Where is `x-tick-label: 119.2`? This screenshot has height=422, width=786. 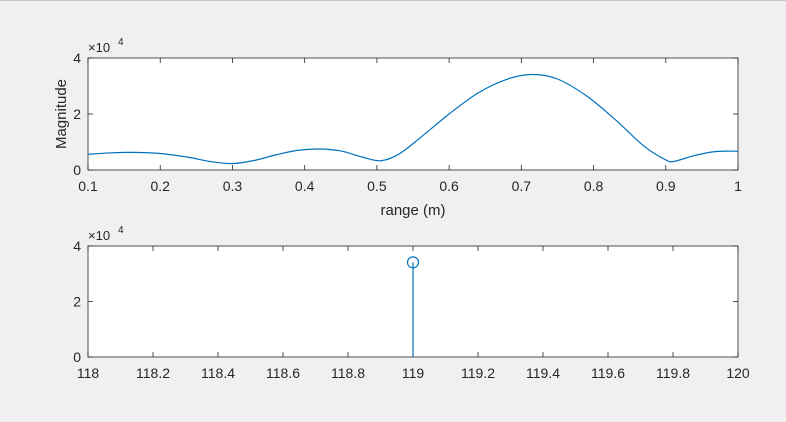
x-tick-label: 119.2 is located at coordinates (478, 373).